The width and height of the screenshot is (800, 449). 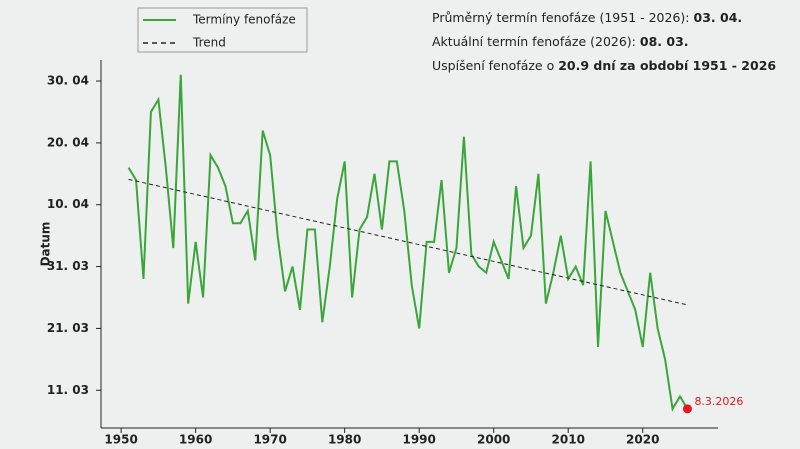 I want to click on x-tick-label: 2020, so click(x=642, y=440).